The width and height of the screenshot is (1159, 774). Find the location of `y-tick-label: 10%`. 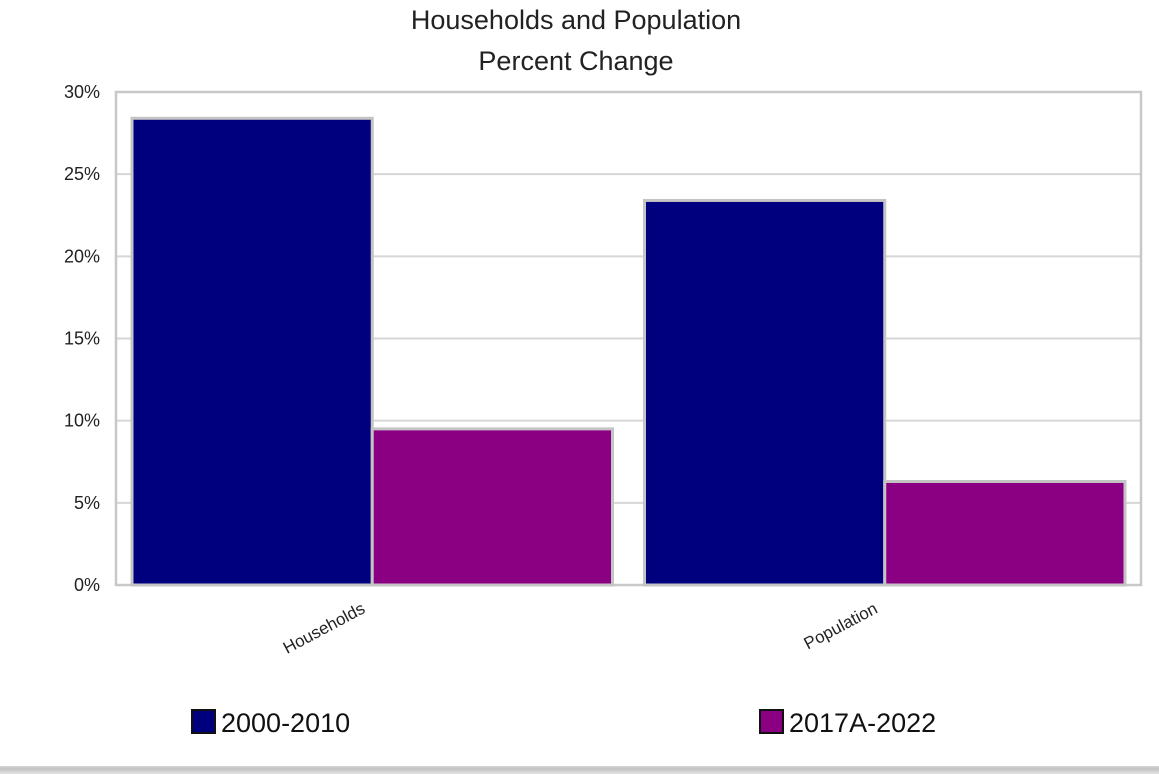

y-tick-label: 10% is located at coordinates (82, 421).